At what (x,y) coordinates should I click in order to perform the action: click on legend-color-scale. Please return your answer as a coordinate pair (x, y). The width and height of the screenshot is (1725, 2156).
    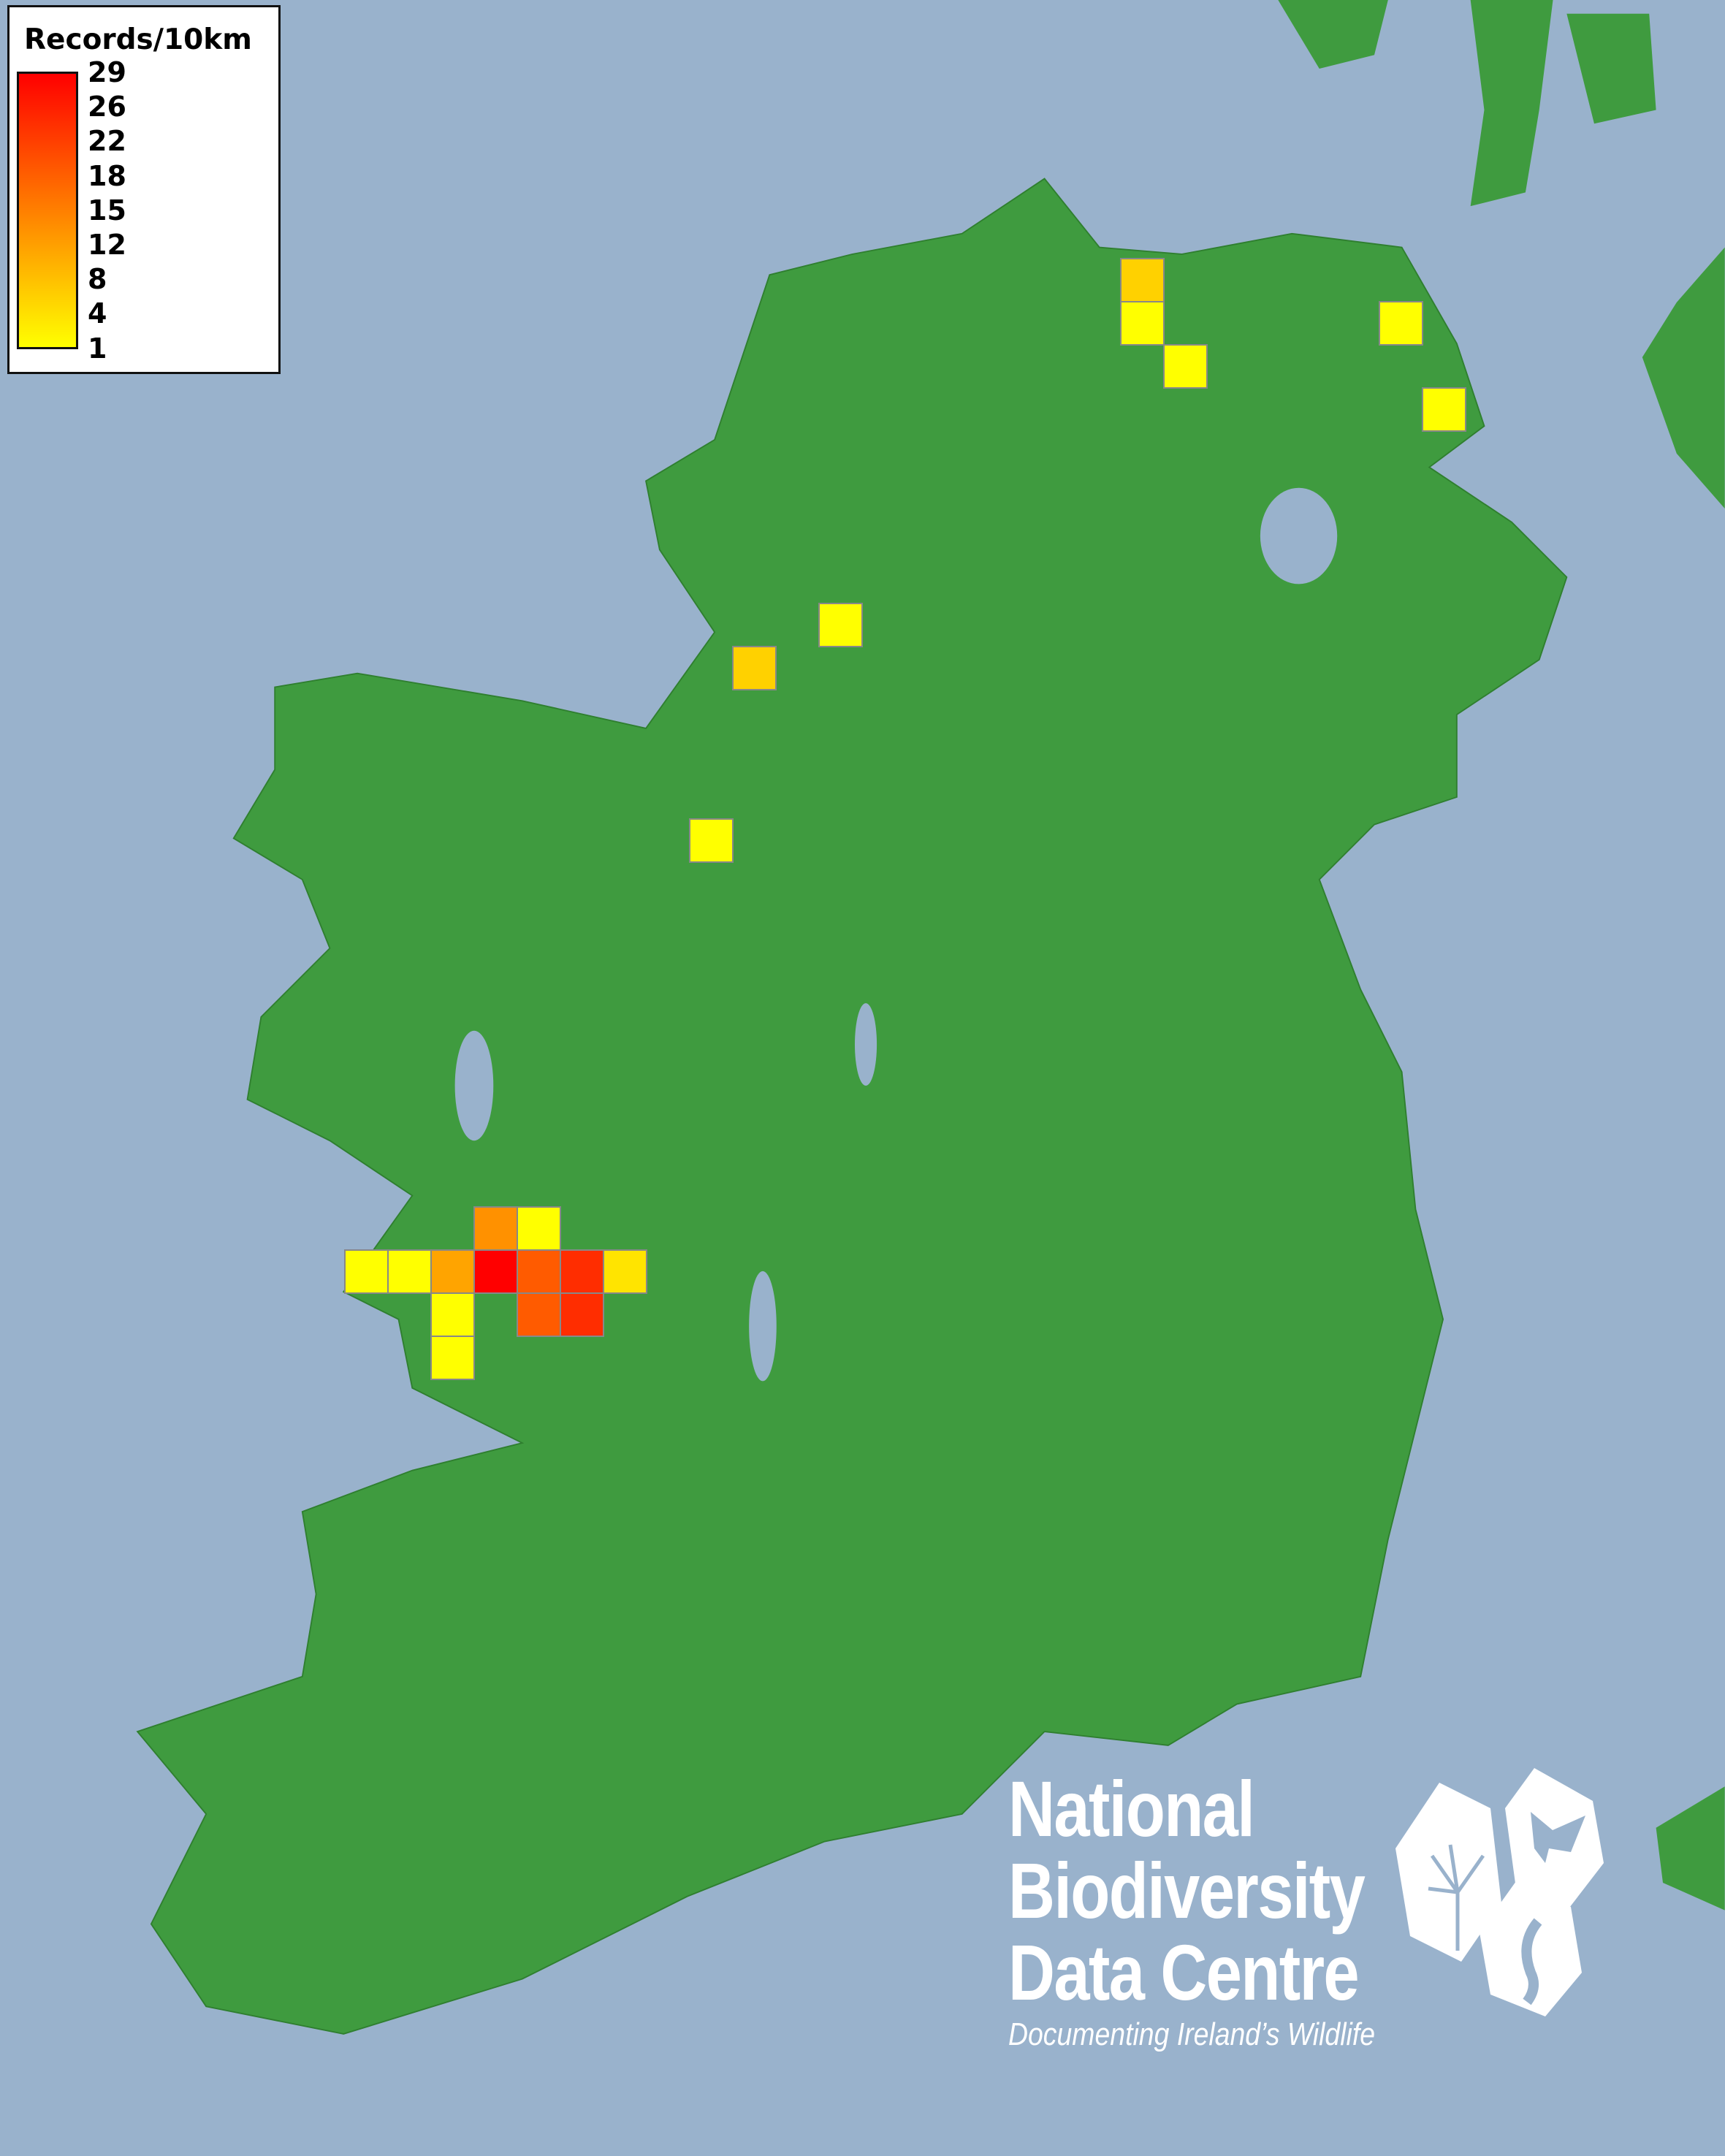
    Looking at the image, I should click on (47, 210).